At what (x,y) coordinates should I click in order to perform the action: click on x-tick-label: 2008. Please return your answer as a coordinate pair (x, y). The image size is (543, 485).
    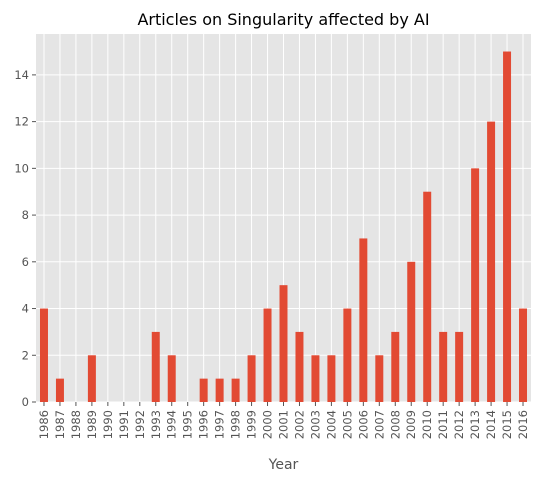
    Looking at the image, I should click on (395, 424).